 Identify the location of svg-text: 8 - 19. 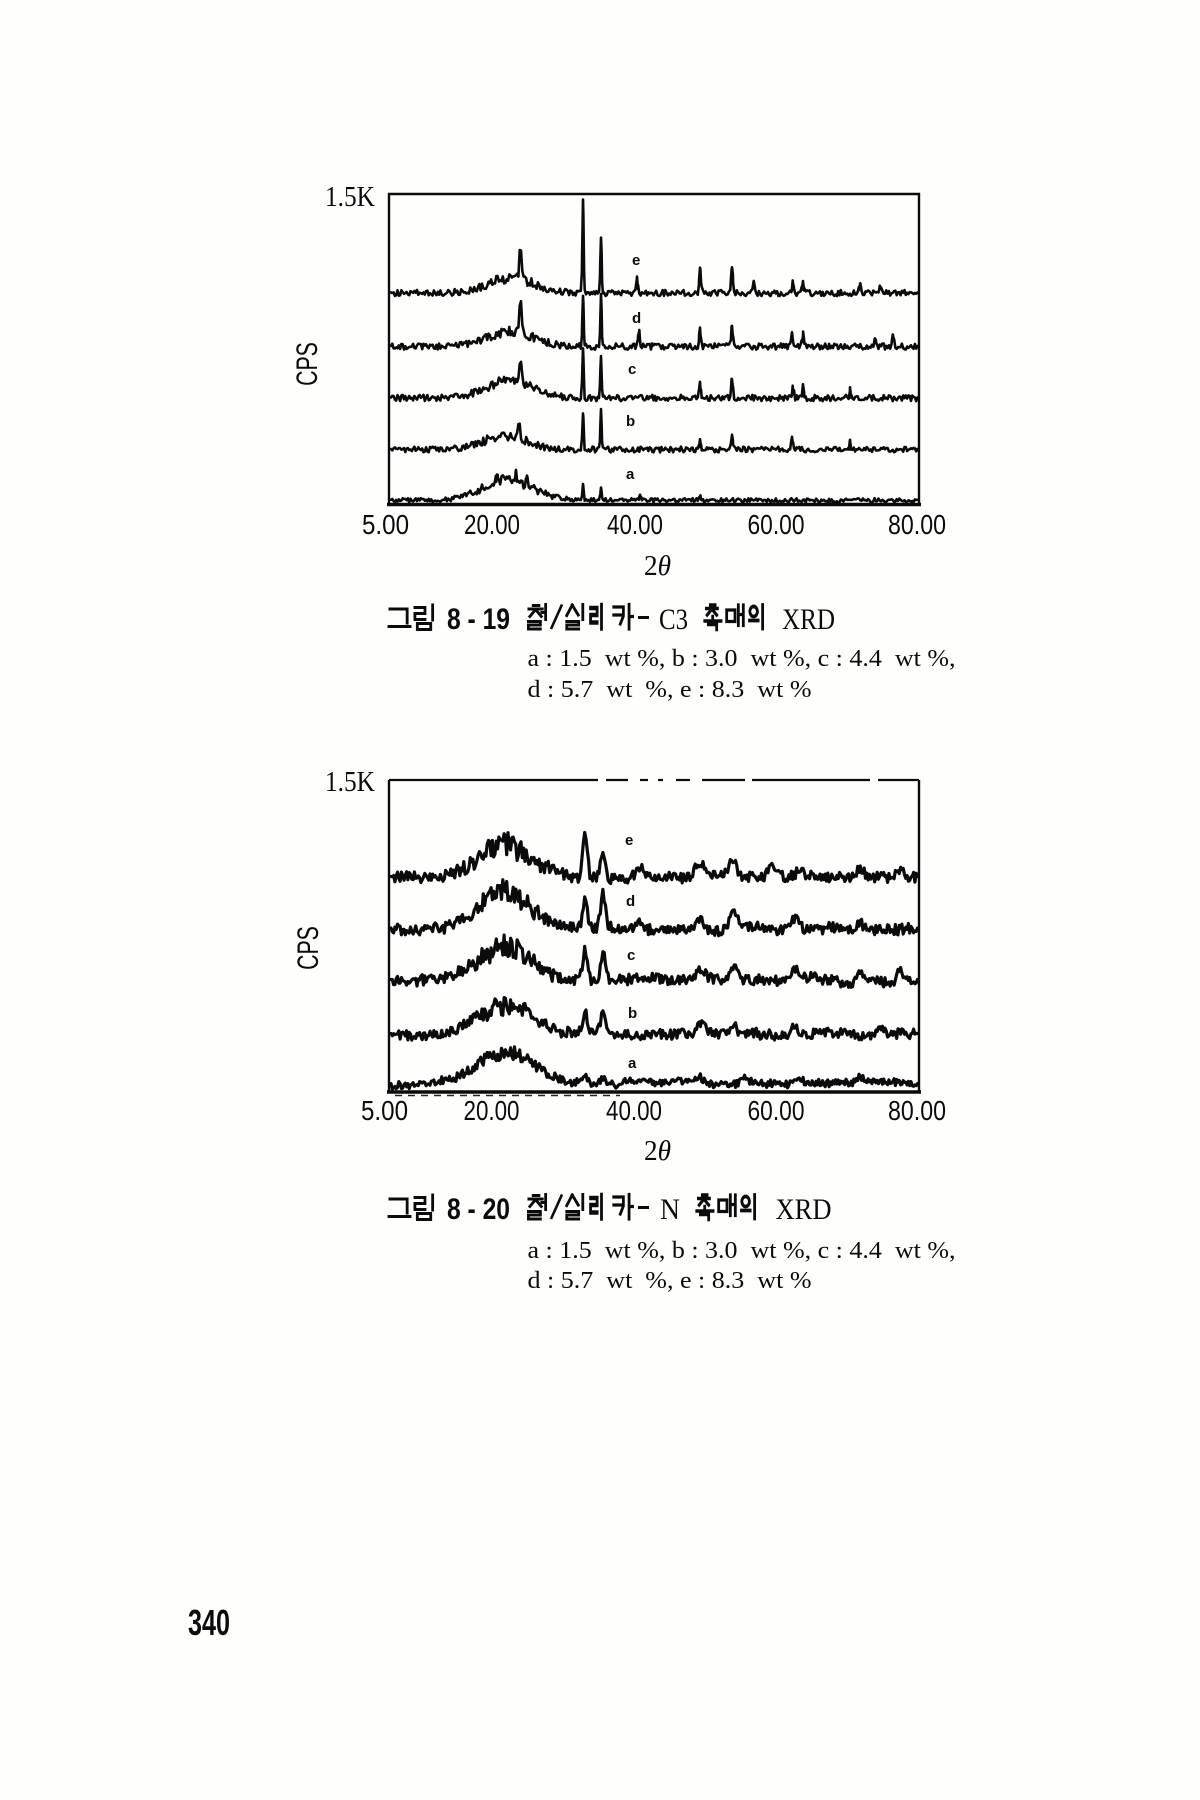
(478, 619).